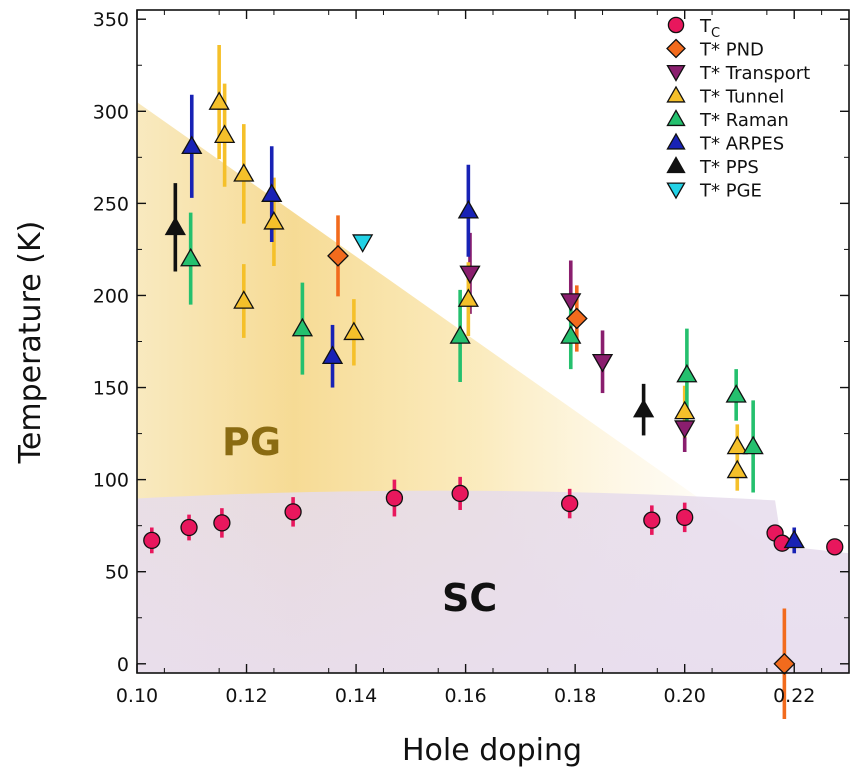 Image resolution: width=850 pixels, height=778 pixels. Describe the element at coordinates (251, 442) in the screenshot. I see `pg-region-label: PG` at that location.